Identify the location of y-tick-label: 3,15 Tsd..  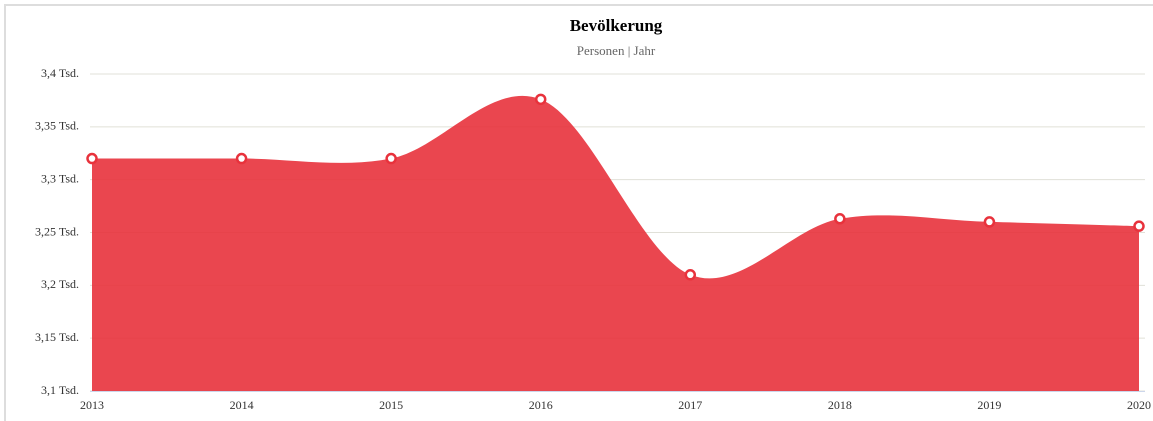
(57, 337).